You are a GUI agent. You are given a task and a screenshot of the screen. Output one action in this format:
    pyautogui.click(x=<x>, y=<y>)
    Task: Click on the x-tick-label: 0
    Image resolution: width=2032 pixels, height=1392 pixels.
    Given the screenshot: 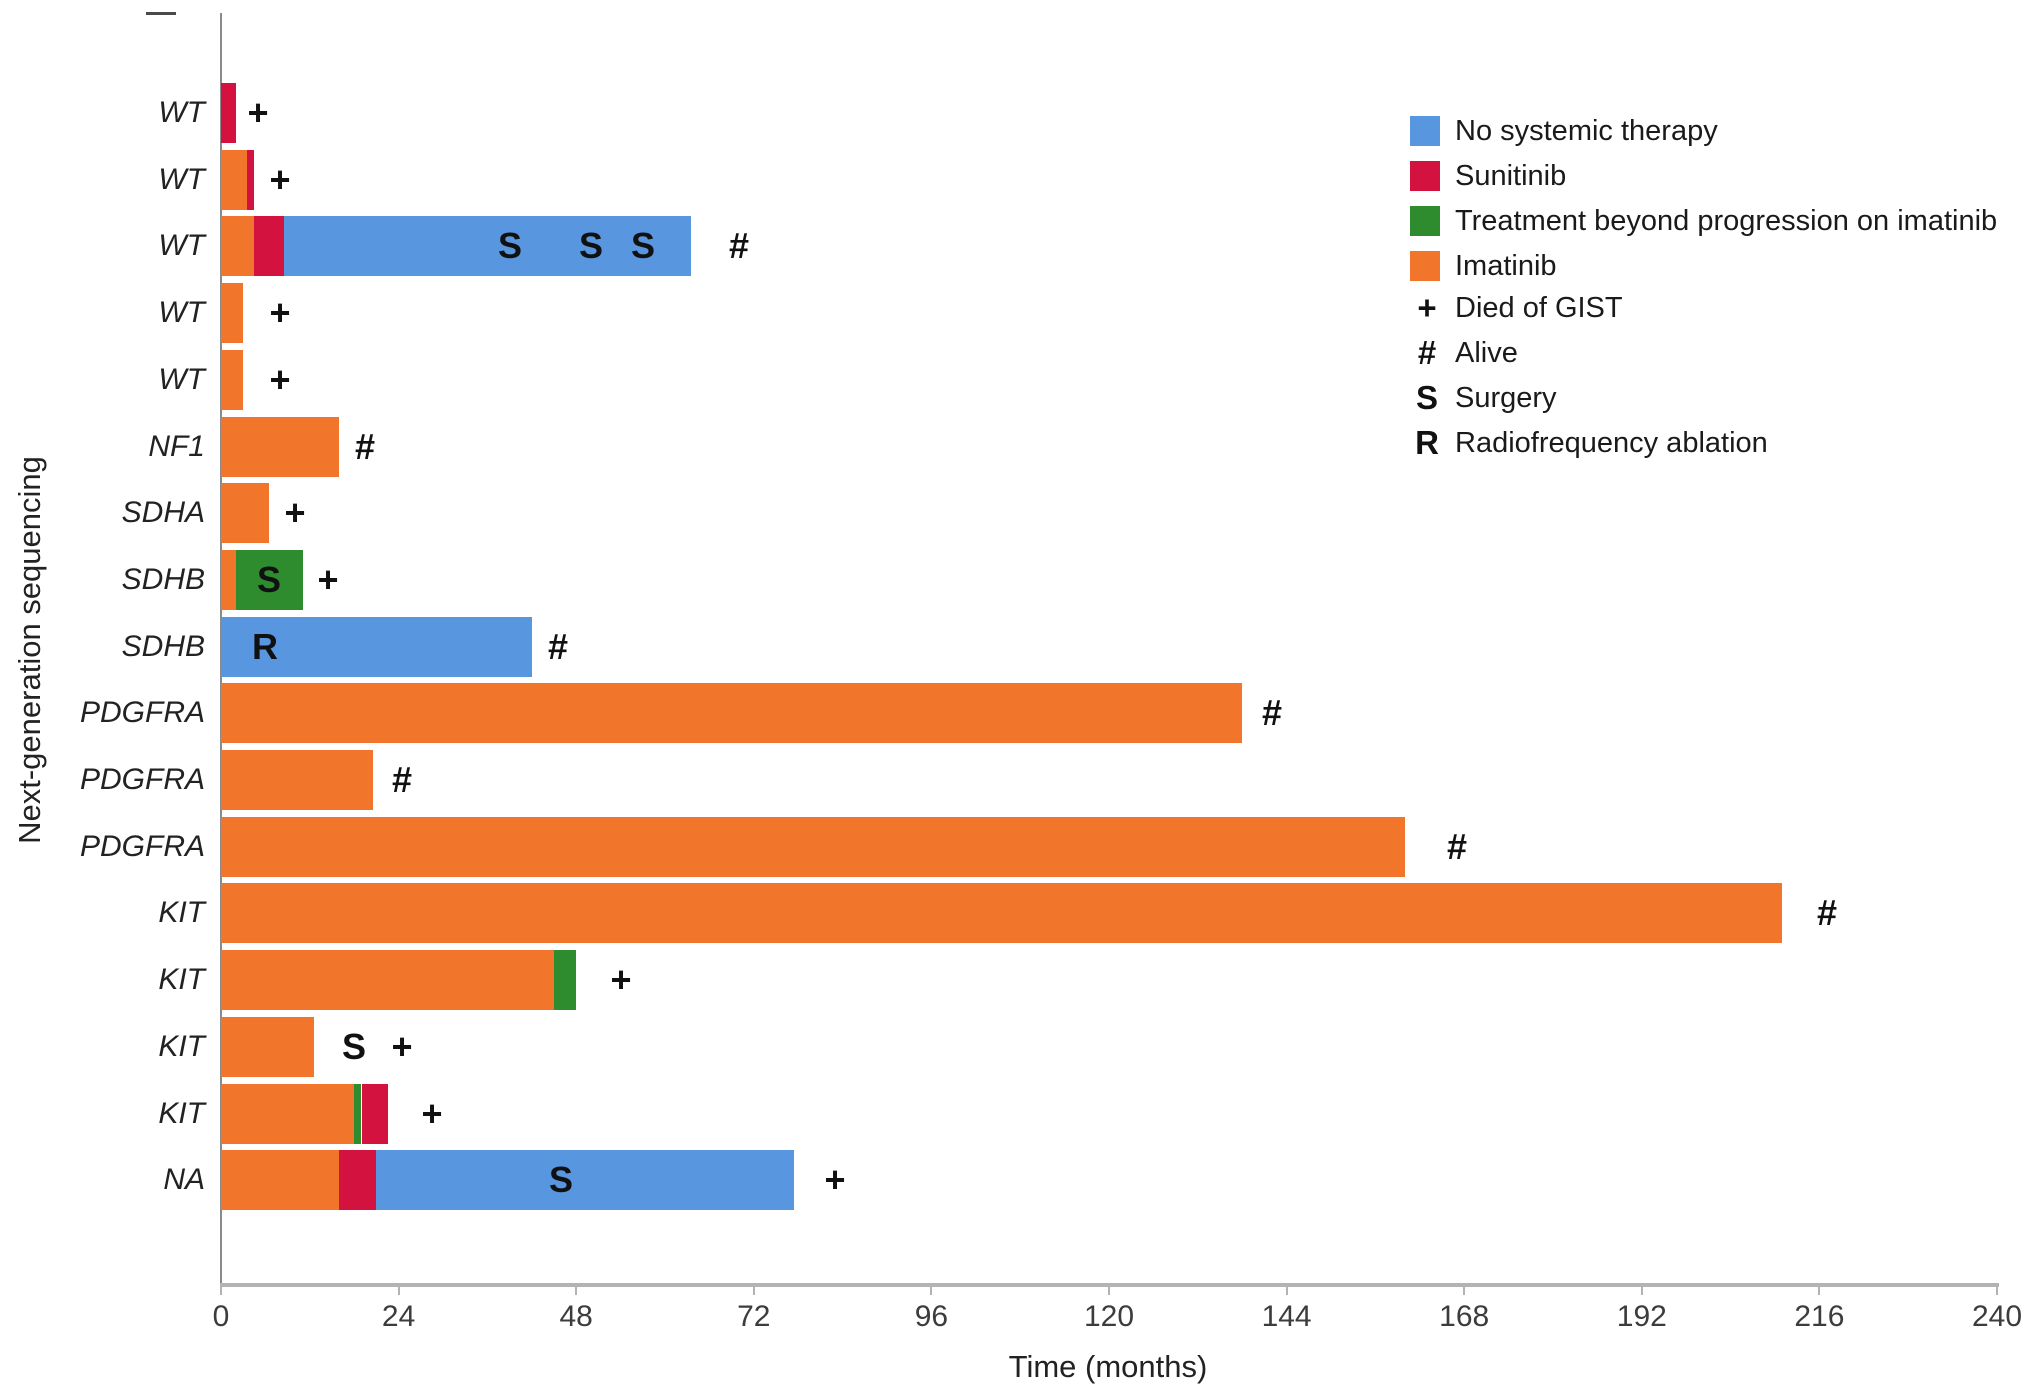 What is the action you would take?
    pyautogui.click(x=221, y=1316)
    